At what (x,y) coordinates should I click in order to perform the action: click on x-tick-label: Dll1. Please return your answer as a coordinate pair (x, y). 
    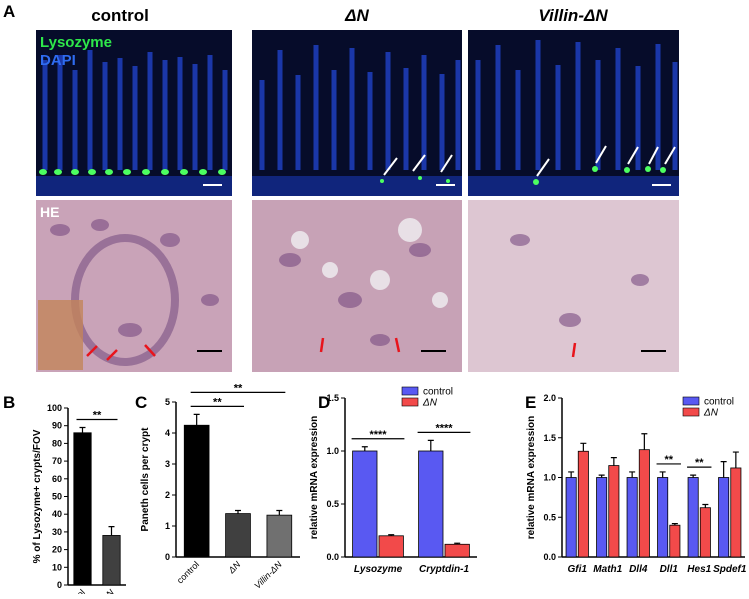
    Looking at the image, I should click on (669, 569).